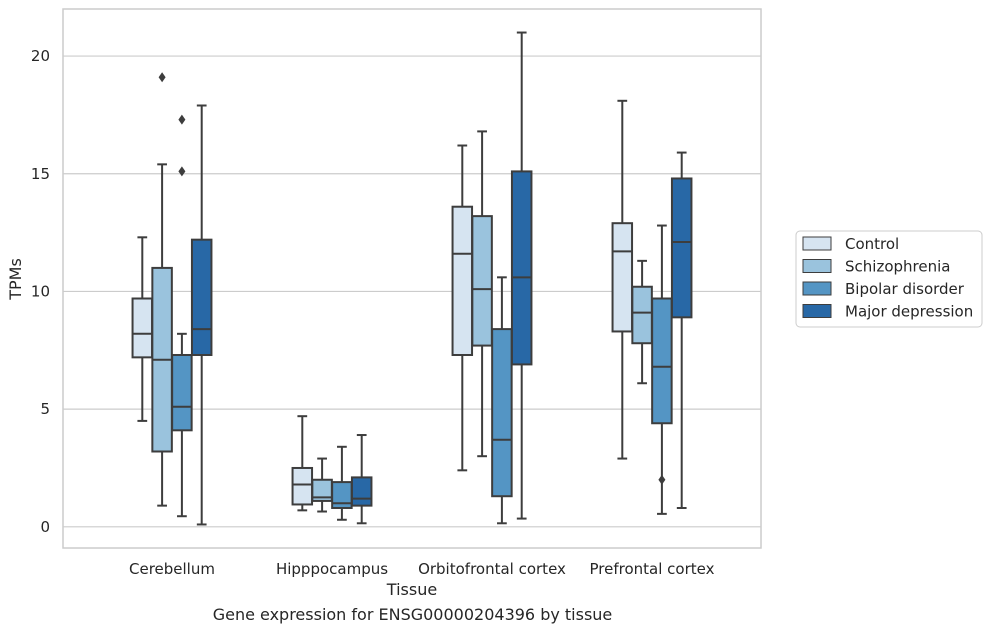 This screenshot has height=634, width=993. What do you see at coordinates (332, 569) in the screenshot?
I see `x-tick-label: Hipppocampus` at bounding box center [332, 569].